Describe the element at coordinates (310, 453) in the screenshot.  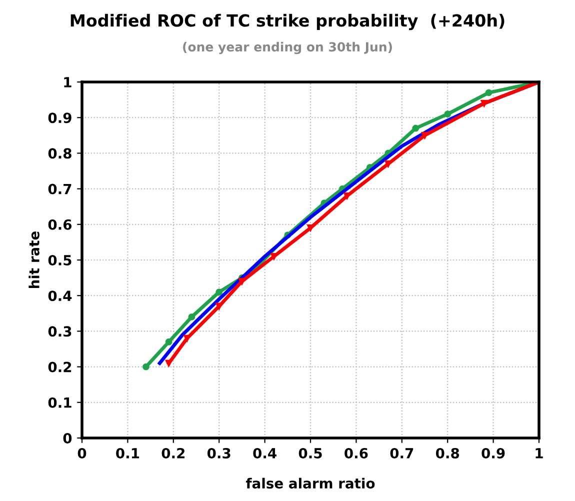
I see `x-tick-label: 0.5` at that location.